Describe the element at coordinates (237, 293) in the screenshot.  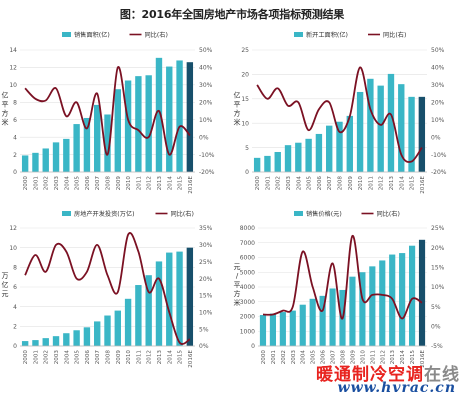
I see `y-axis-label-char: 方` at that location.